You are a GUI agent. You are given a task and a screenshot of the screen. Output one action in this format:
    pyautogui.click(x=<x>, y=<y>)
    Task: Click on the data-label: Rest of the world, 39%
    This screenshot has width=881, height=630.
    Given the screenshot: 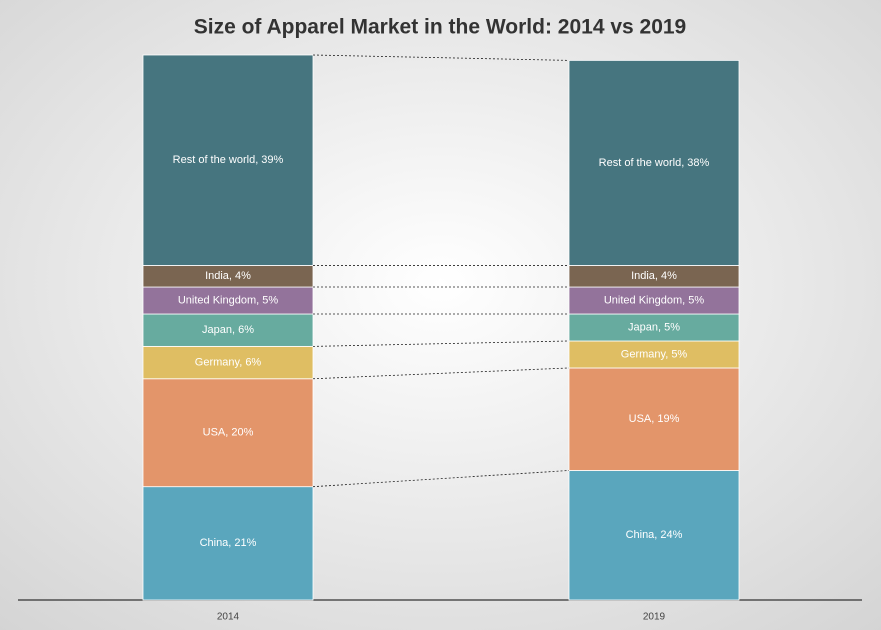 What is the action you would take?
    pyautogui.click(x=228, y=160)
    